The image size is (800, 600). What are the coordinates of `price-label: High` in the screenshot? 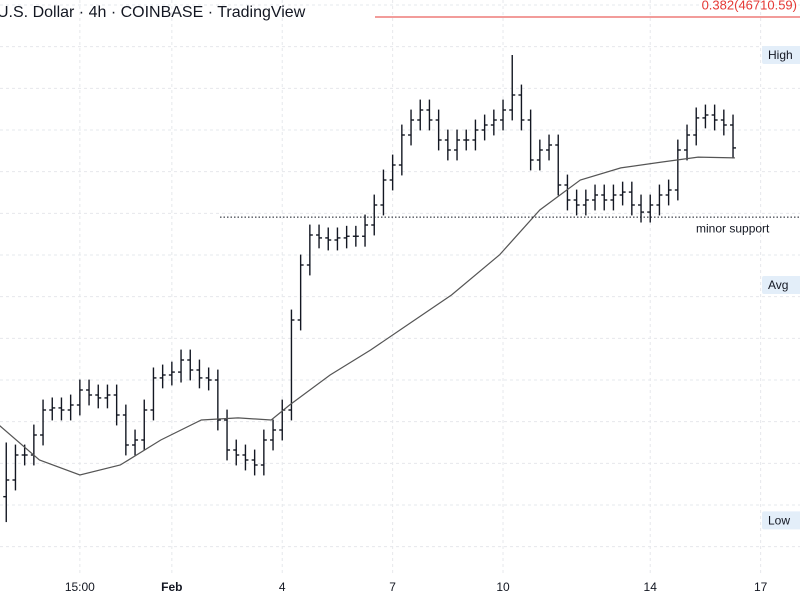 It's located at (780, 55).